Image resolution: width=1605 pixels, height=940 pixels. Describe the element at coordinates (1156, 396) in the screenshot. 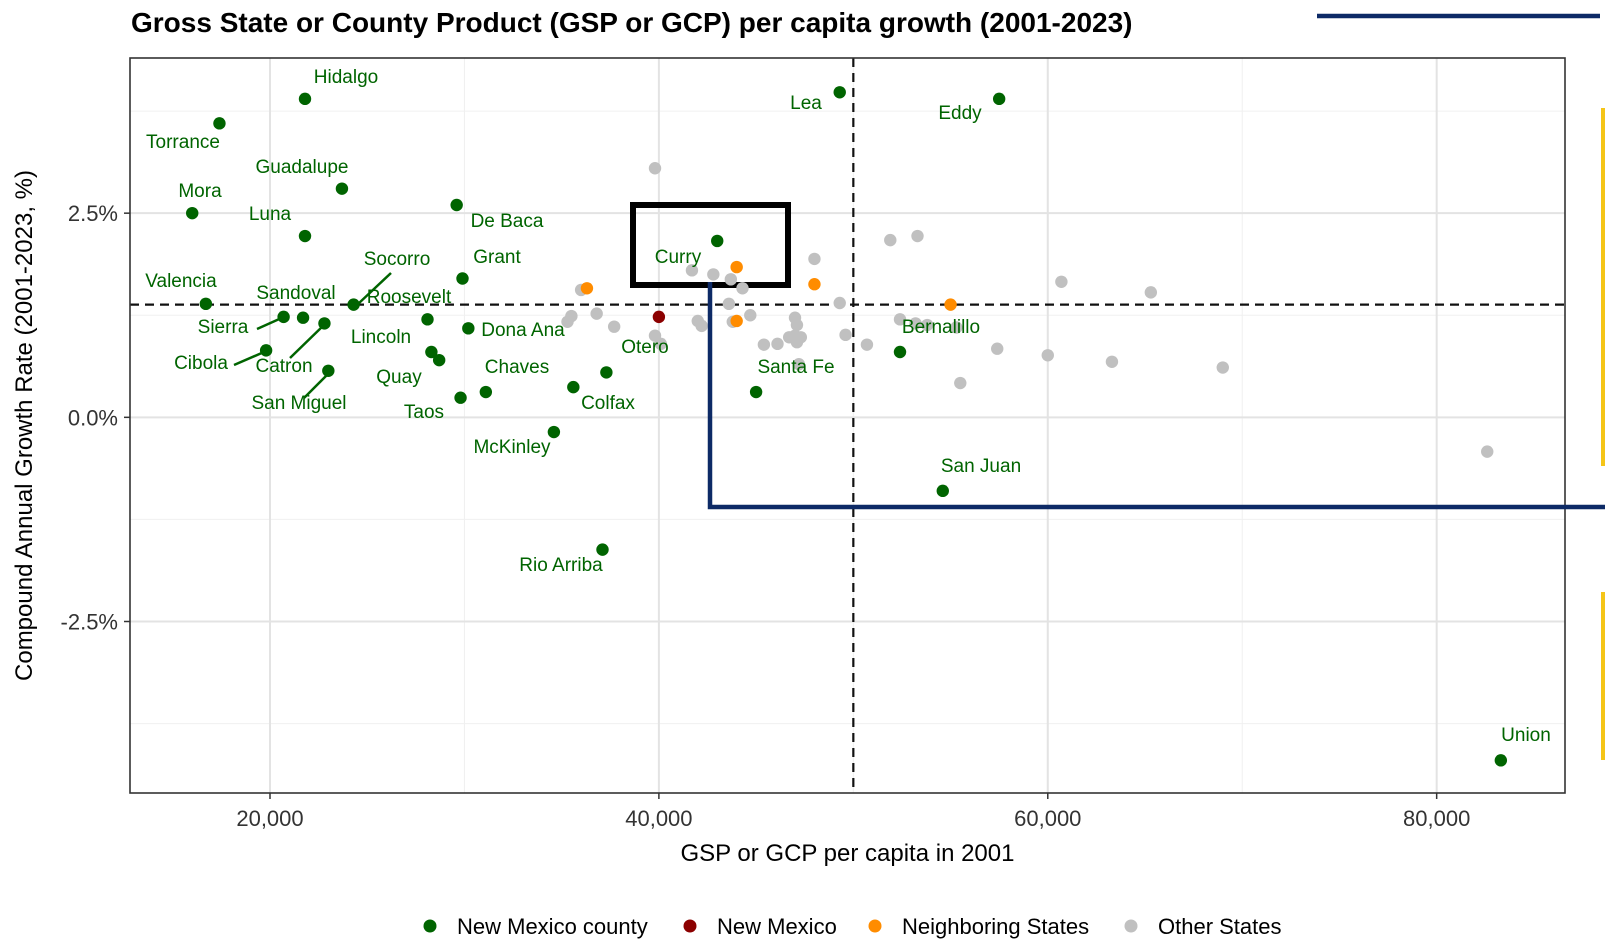

I see `connector-line-middle` at that location.